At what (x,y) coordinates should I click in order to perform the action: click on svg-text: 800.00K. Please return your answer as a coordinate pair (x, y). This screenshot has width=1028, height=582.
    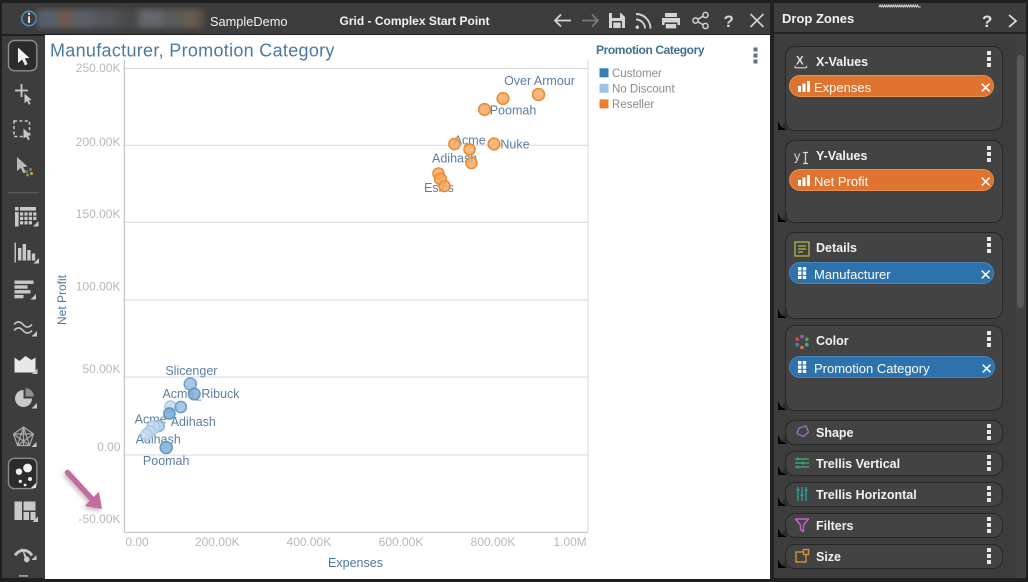
    Looking at the image, I should click on (493, 542).